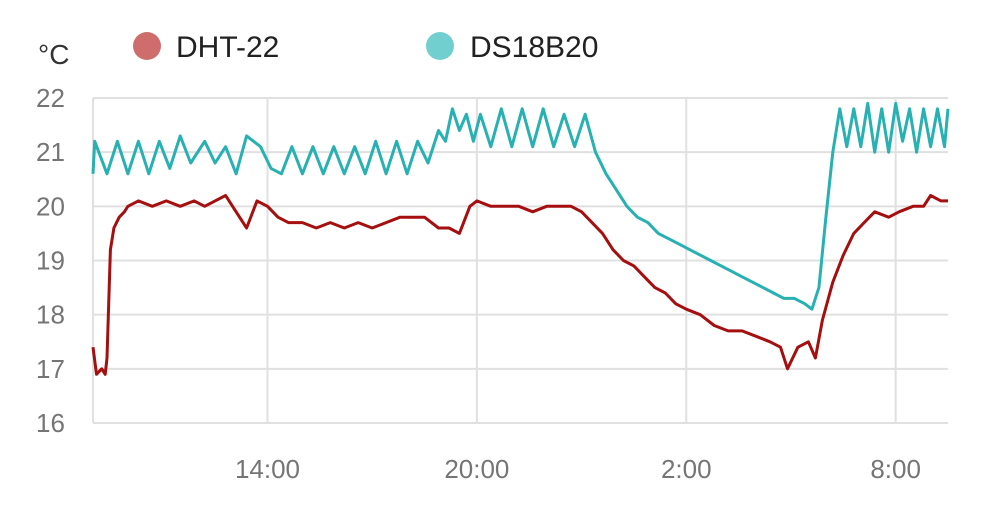 This screenshot has height=525, width=990. What do you see at coordinates (578, 469) in the screenshot?
I see `x-axis: 14:00 20:00 2:00 8:00` at bounding box center [578, 469].